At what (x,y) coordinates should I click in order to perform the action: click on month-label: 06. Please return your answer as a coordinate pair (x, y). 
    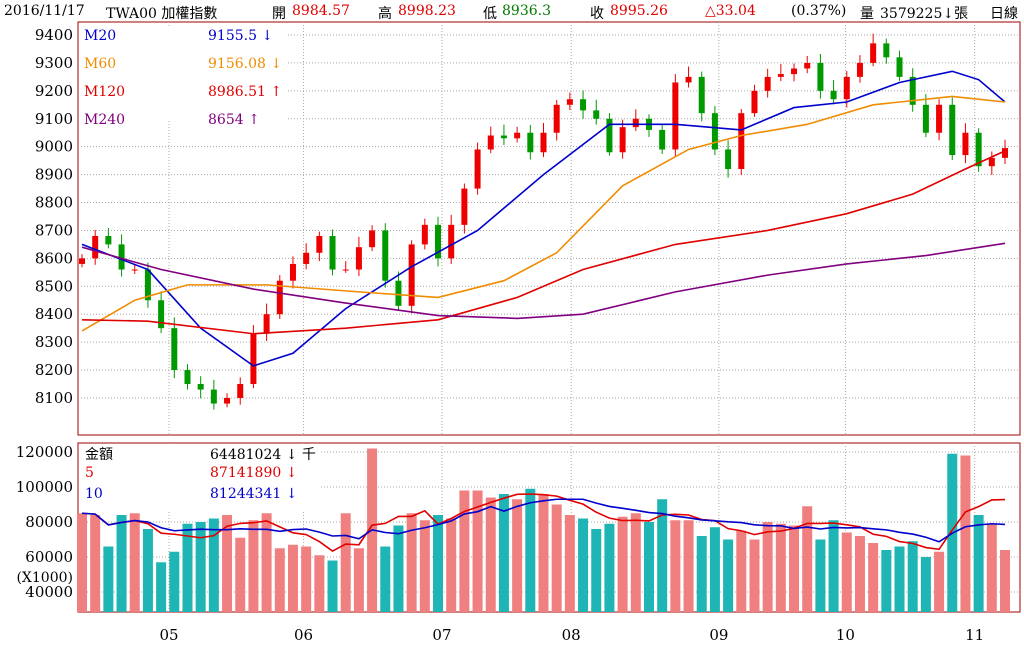
    Looking at the image, I should click on (303, 635).